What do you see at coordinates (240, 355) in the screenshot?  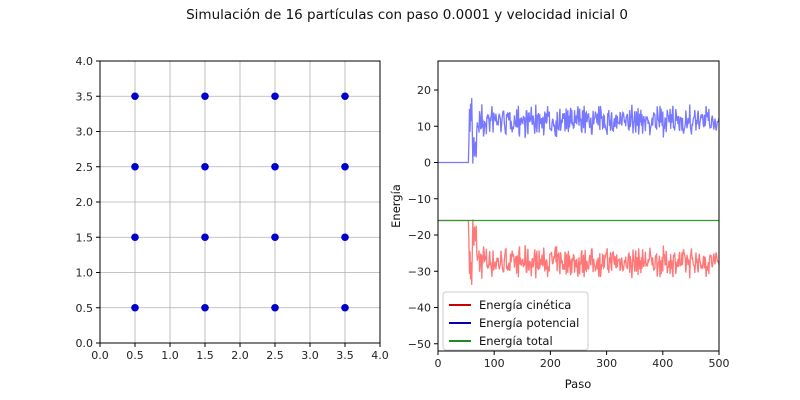 I see `scatter-x-tick-label: 2.0` at bounding box center [240, 355].